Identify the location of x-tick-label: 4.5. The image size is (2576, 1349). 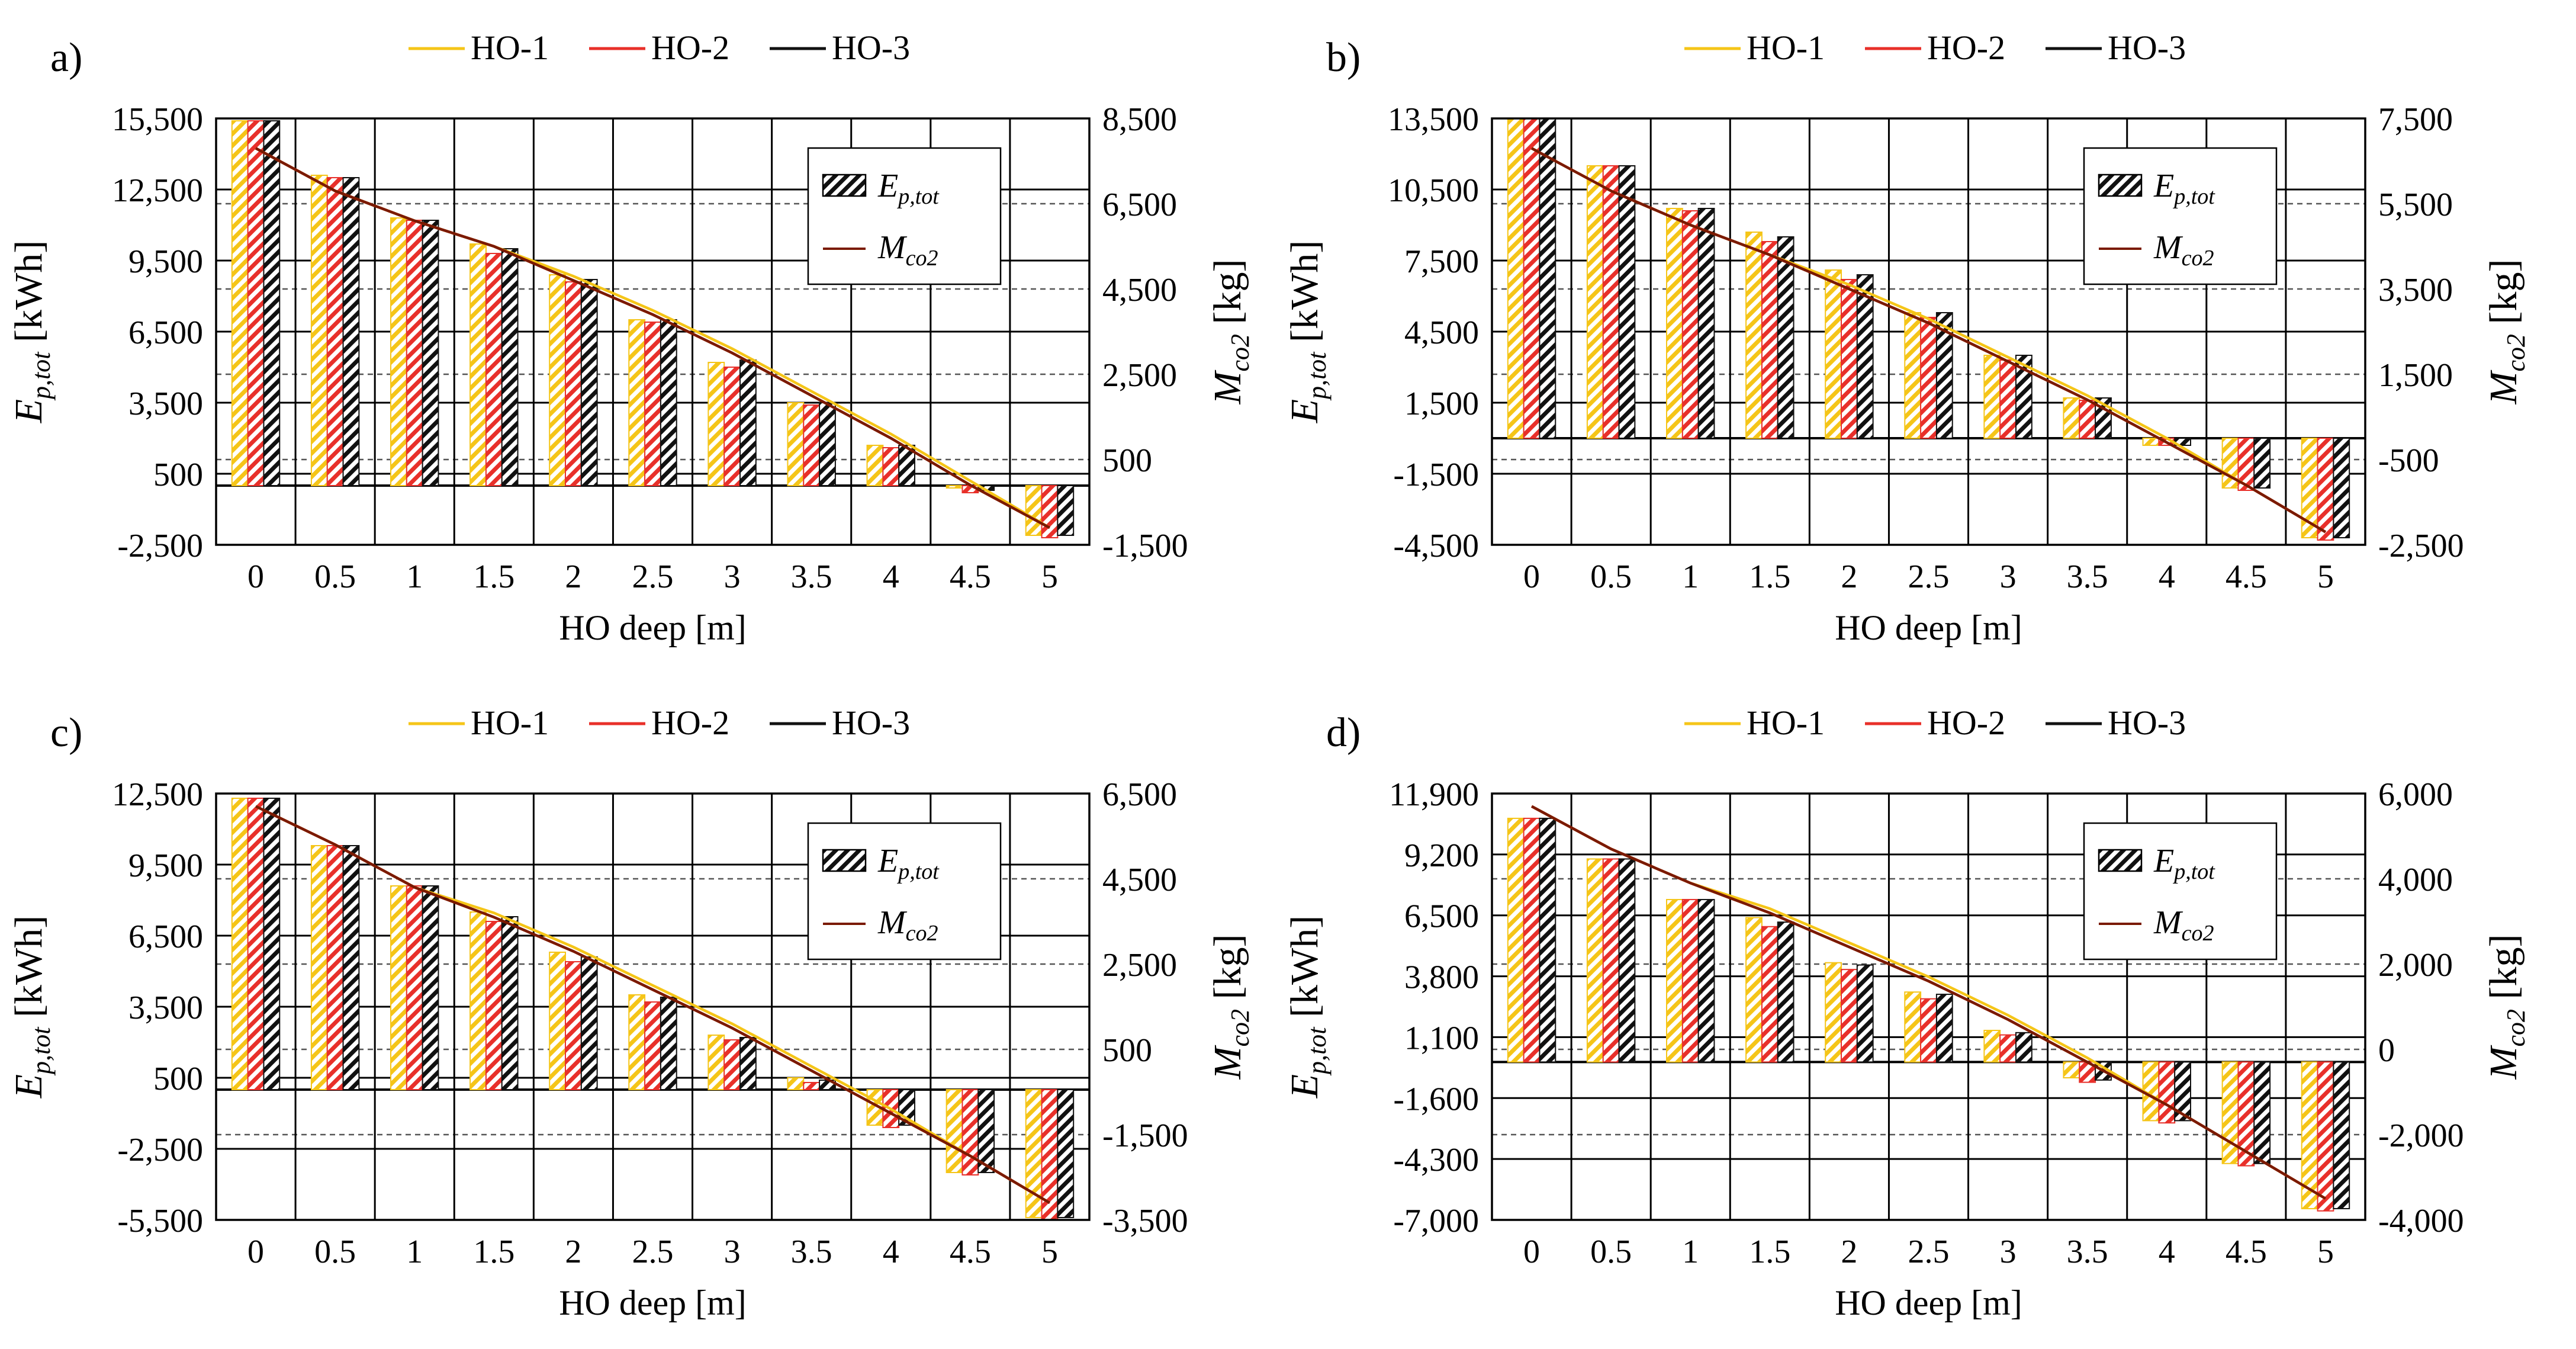
(2246, 576).